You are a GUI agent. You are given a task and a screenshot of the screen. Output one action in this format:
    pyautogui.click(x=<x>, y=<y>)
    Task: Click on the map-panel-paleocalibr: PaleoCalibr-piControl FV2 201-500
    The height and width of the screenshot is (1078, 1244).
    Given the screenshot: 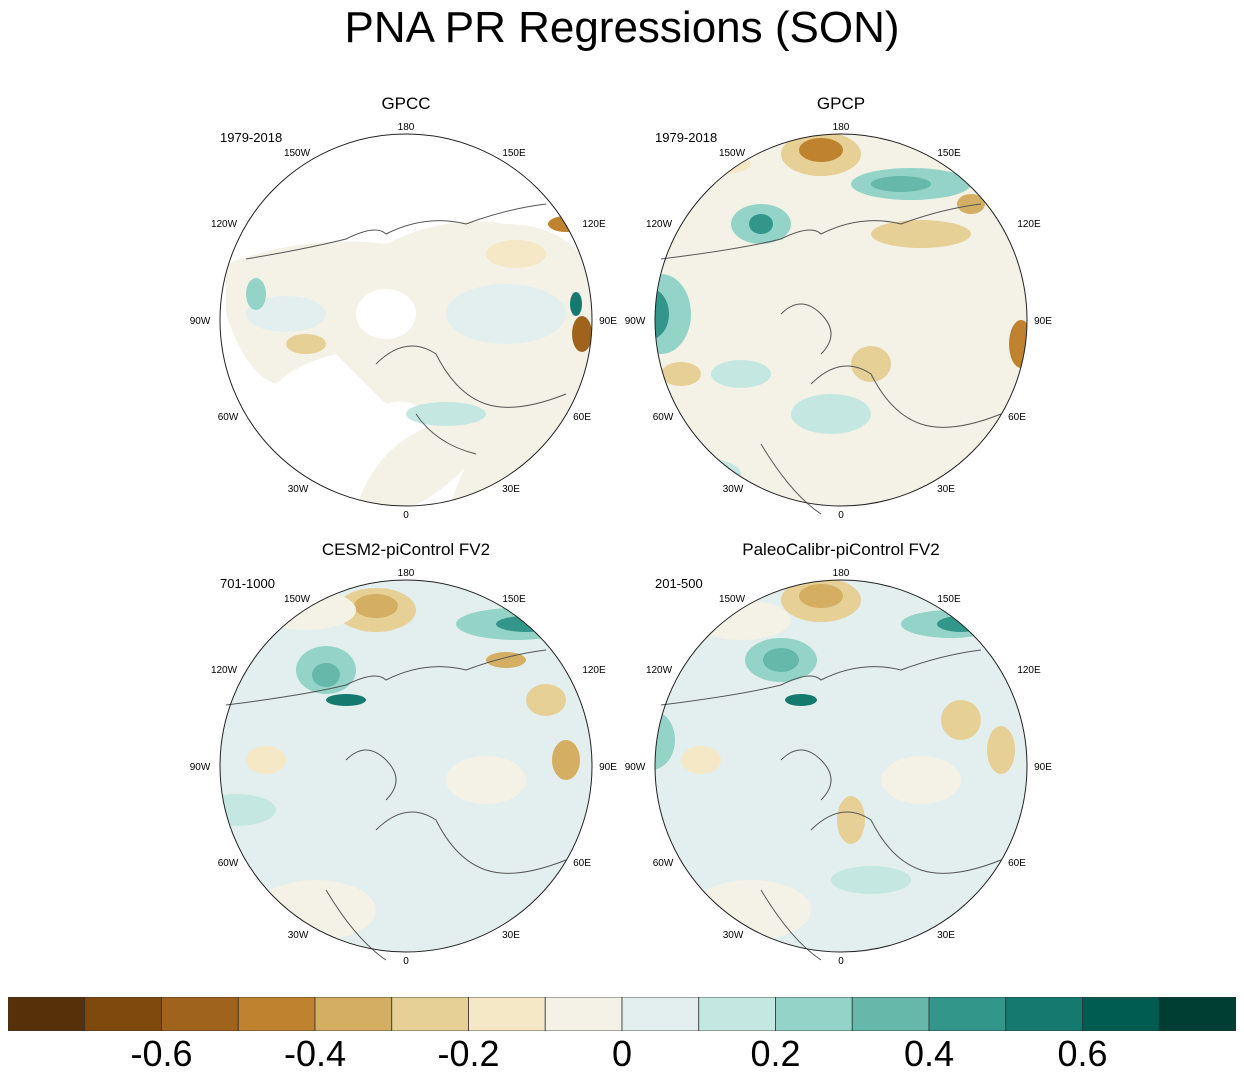 What is the action you would take?
    pyautogui.click(x=841, y=760)
    